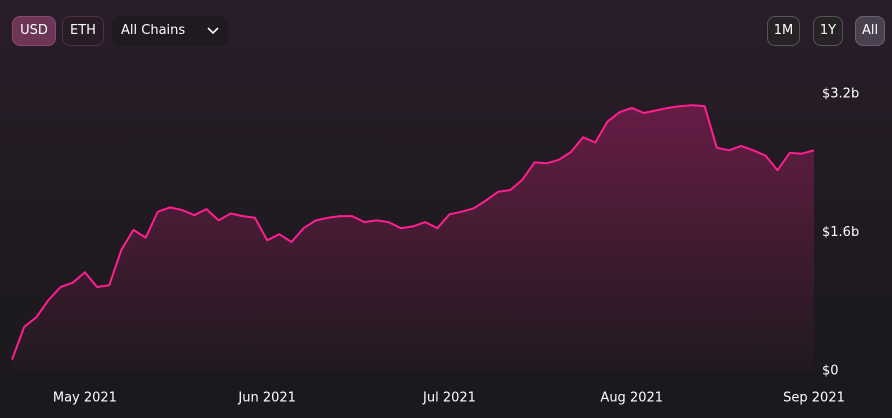 This screenshot has width=892, height=418. I want to click on chain-dropdown: All Chains, so click(170, 31).